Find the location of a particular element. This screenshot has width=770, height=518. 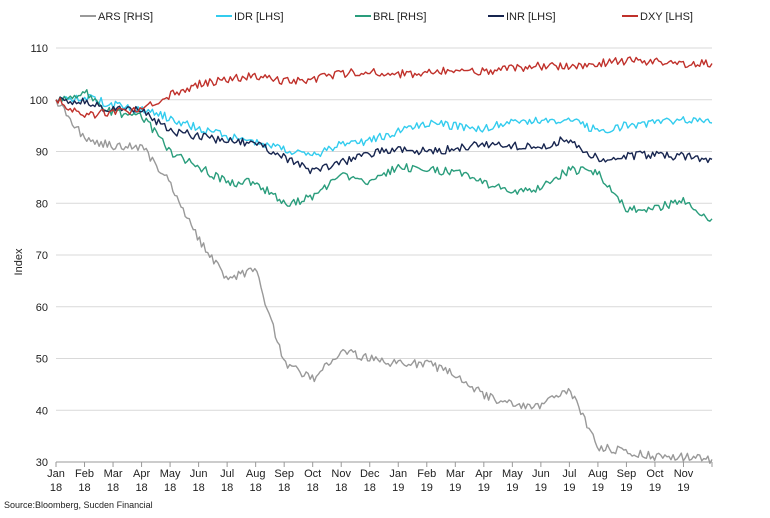

legend-label-dxy: DXY [LHS] is located at coordinates (666, 17).